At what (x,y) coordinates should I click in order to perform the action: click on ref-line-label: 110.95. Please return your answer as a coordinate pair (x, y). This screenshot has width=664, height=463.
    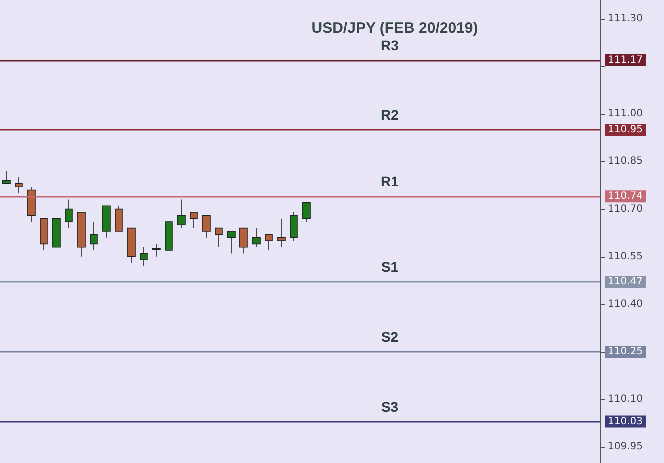
    Looking at the image, I should click on (625, 130).